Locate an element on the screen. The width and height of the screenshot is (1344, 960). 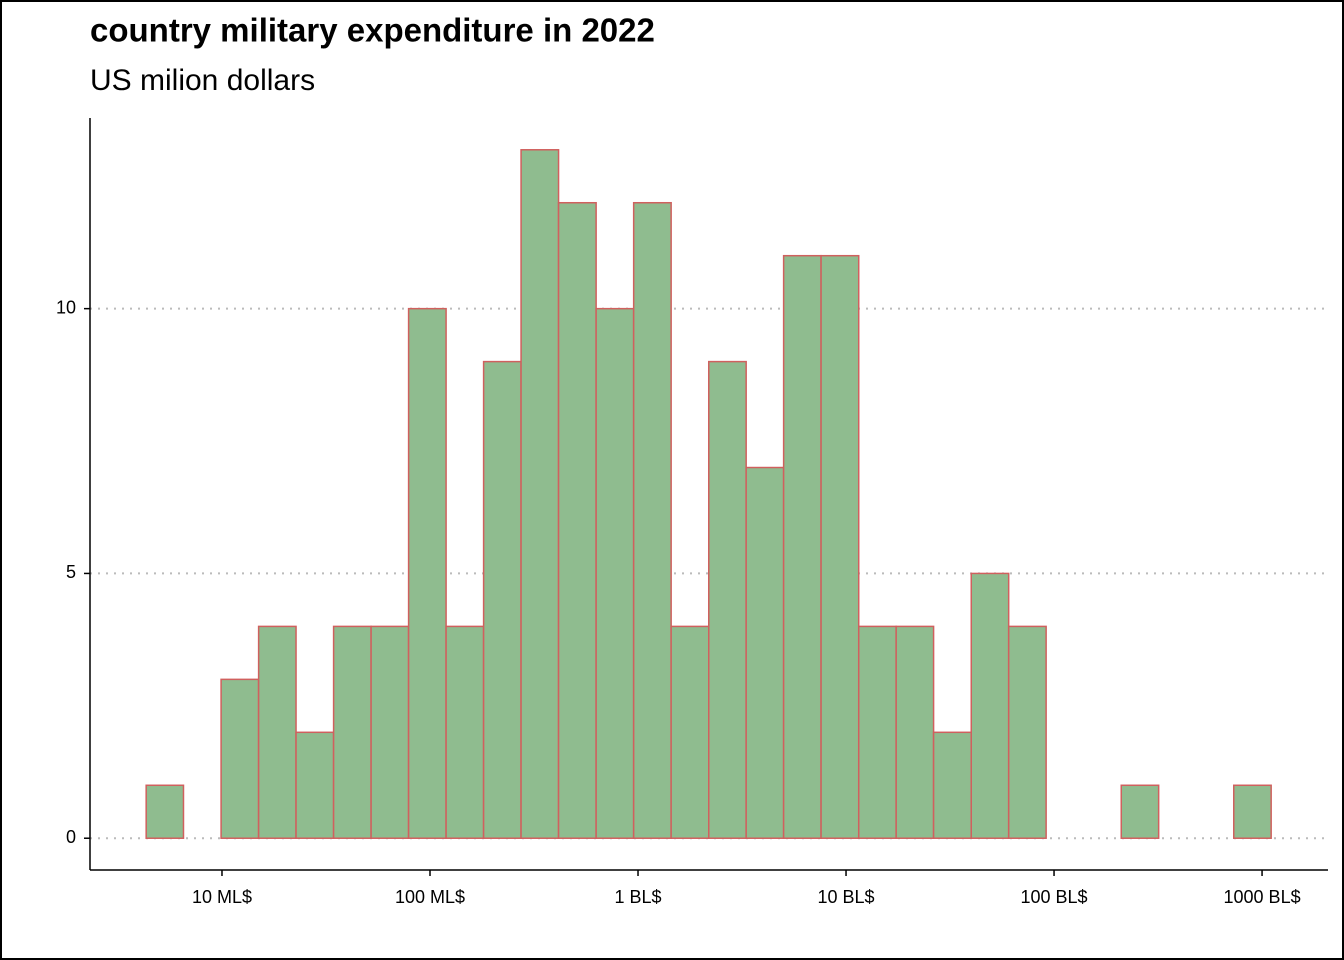
x-tick-label: 100 ML$ is located at coordinates (430, 897).